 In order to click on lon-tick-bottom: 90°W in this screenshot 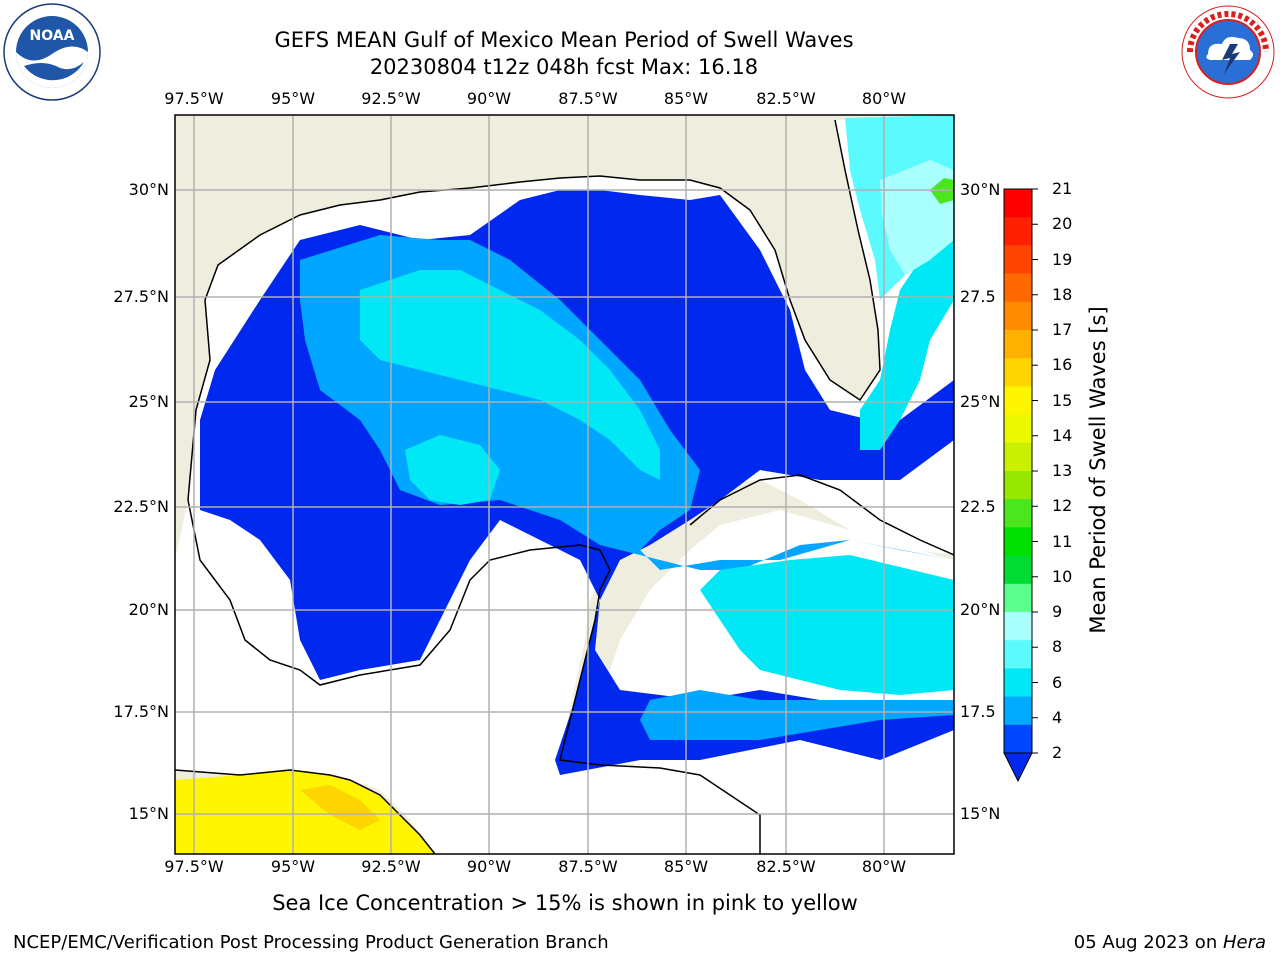, I will do `click(489, 866)`.